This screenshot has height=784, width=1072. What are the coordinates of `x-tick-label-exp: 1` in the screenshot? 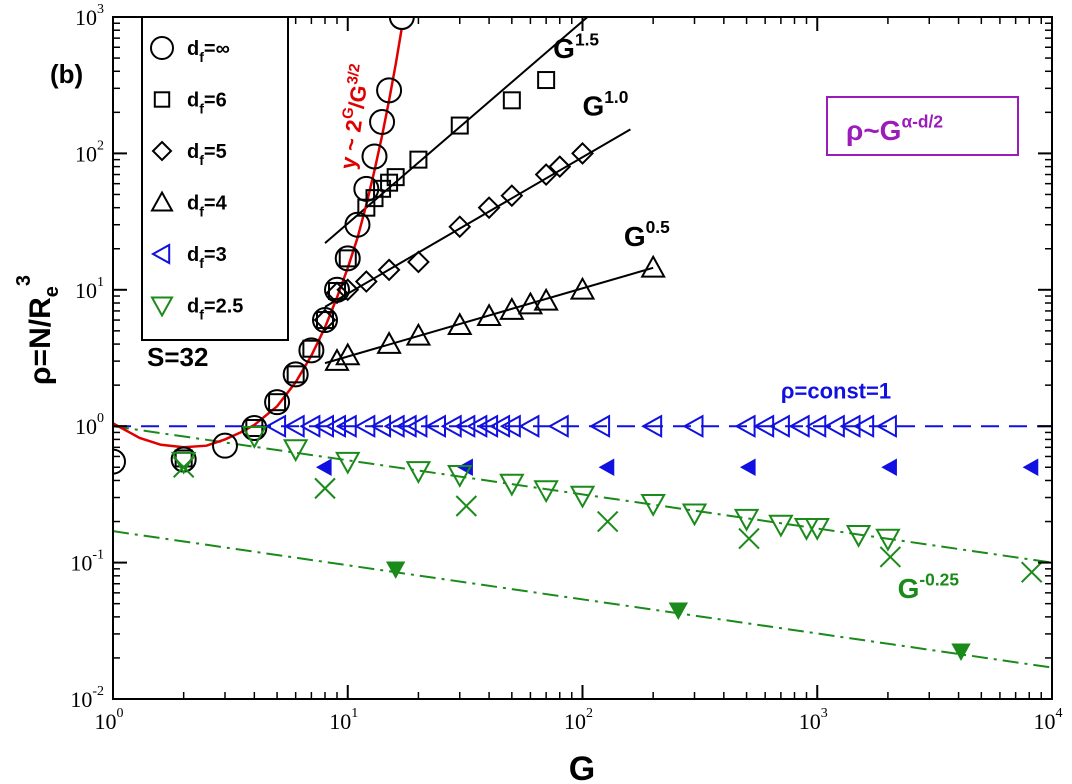 It's located at (354, 713).